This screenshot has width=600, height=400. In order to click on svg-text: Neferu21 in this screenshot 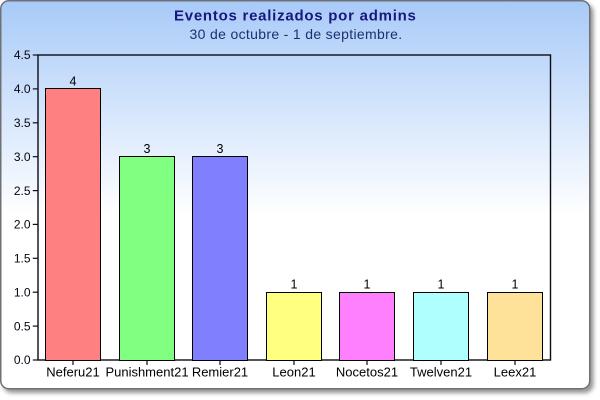, I will do `click(72, 372)`.